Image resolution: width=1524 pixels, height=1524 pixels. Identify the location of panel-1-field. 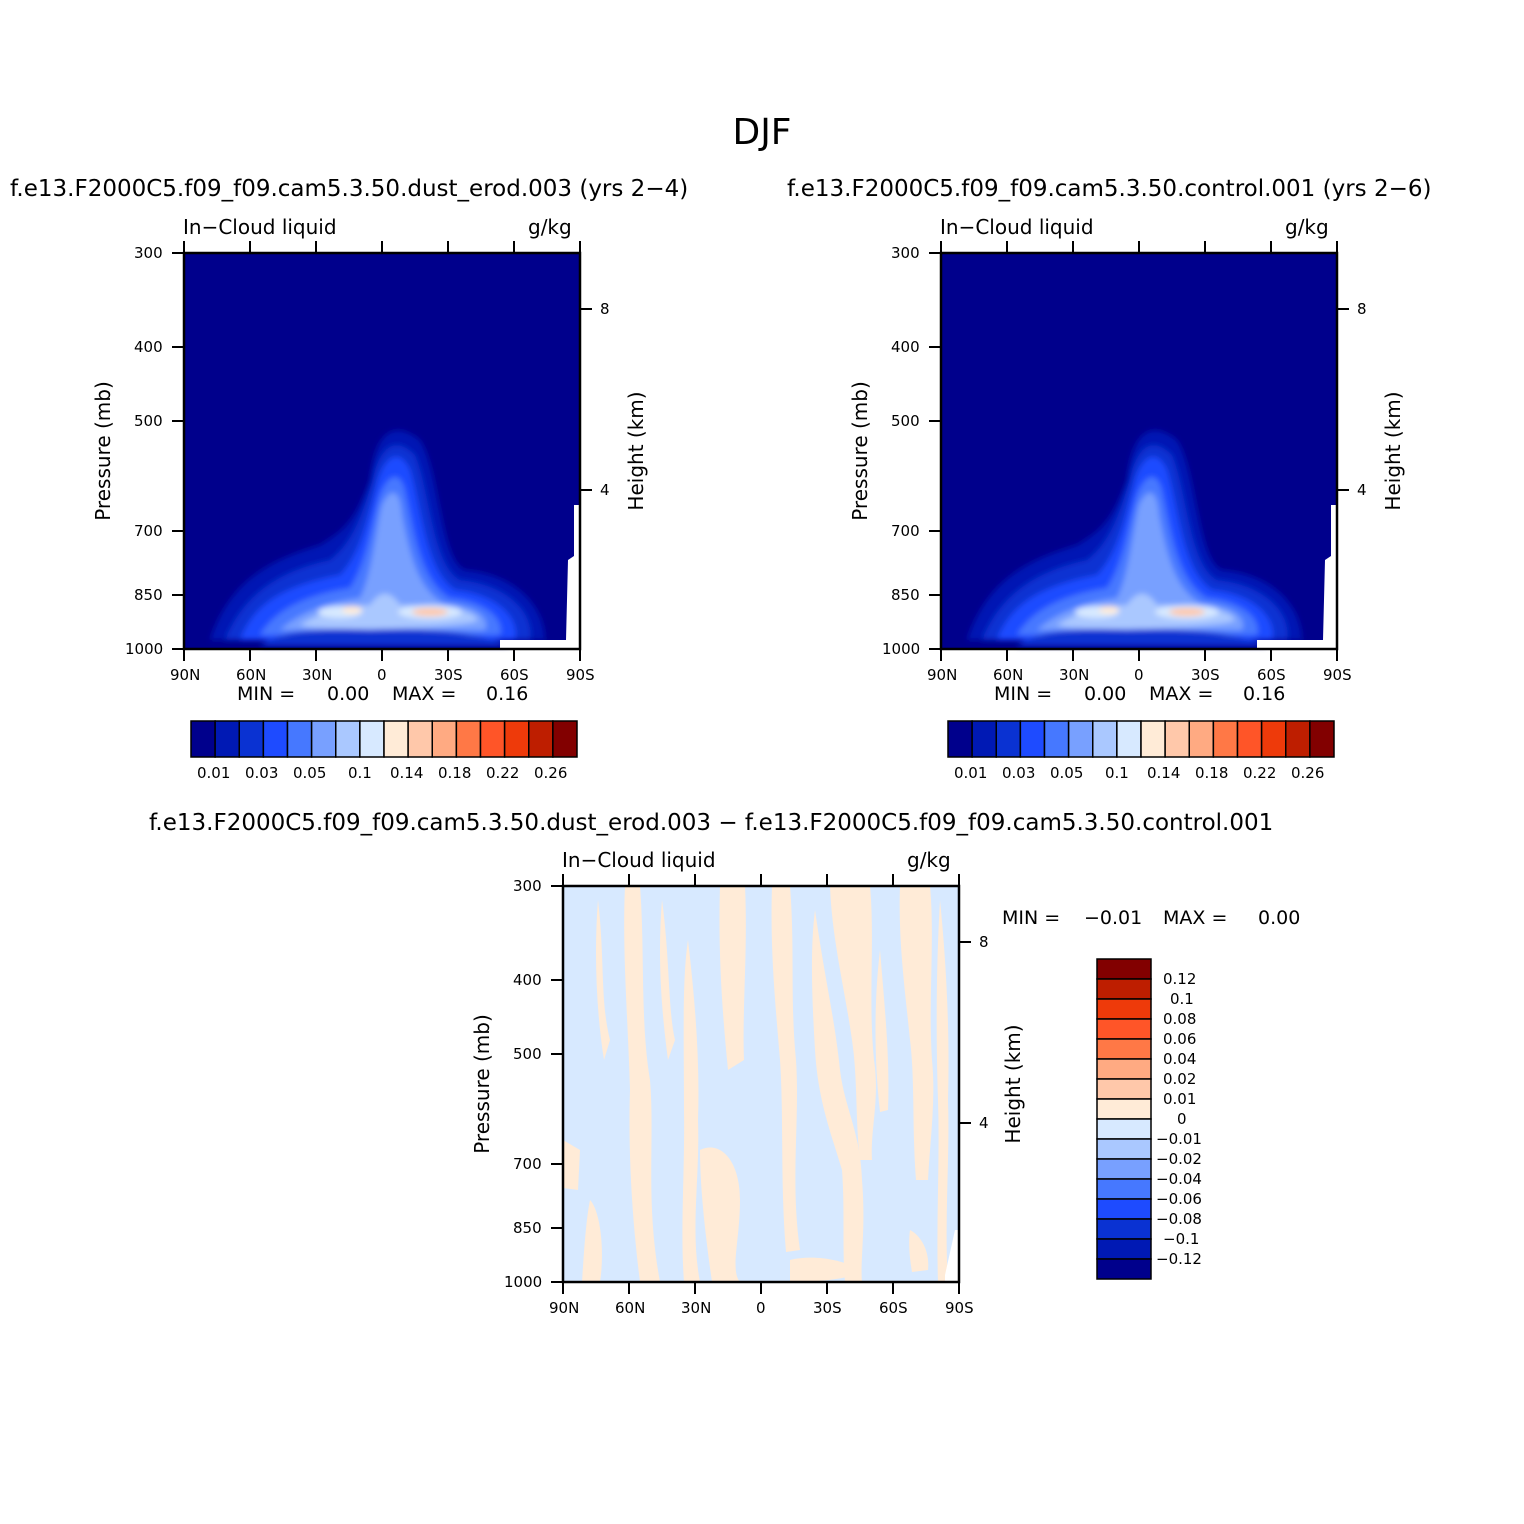
(382, 451).